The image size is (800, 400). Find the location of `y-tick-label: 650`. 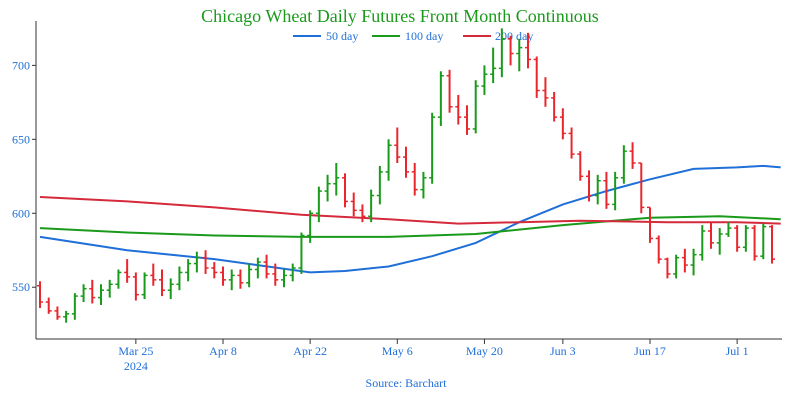

y-tick-label: 650 is located at coordinates (21, 139).